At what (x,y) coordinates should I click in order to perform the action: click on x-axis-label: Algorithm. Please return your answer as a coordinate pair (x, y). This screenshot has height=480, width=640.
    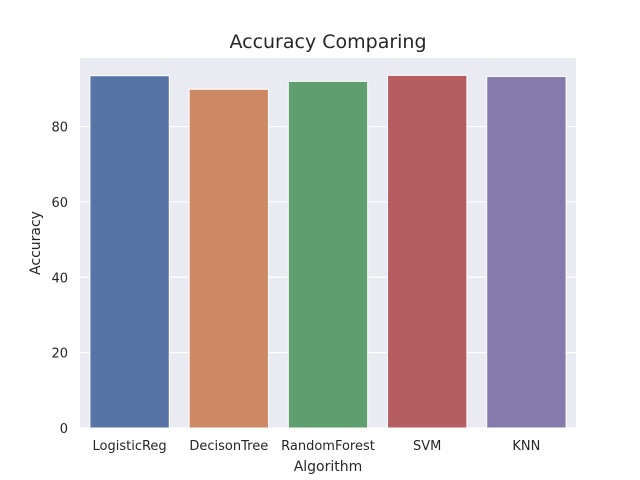
    Looking at the image, I should click on (328, 467).